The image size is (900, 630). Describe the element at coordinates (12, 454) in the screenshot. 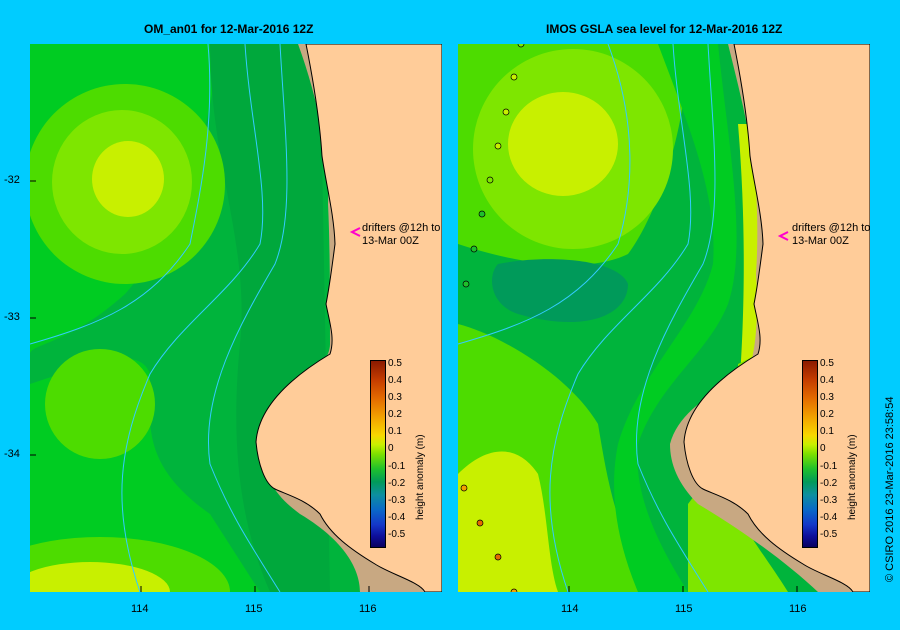

I see `y-tick-label: -34` at that location.